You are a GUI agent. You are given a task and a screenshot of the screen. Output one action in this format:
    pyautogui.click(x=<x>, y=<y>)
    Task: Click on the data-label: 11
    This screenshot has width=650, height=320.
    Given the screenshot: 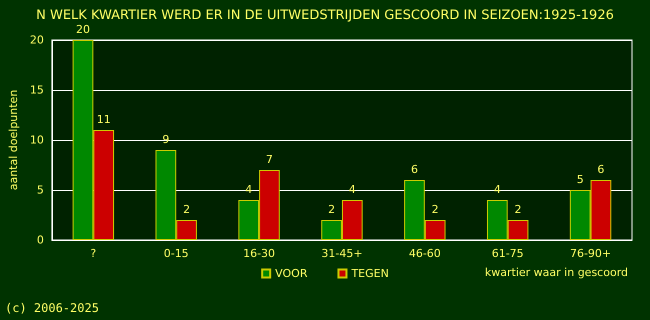 What is the action you would take?
    pyautogui.click(x=103, y=119)
    